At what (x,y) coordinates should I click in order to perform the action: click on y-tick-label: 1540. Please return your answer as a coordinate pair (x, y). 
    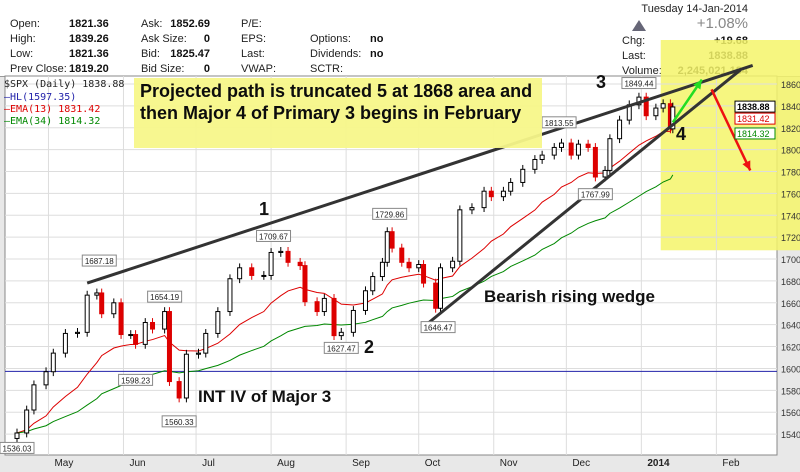
    Looking at the image, I should click on (790, 435).